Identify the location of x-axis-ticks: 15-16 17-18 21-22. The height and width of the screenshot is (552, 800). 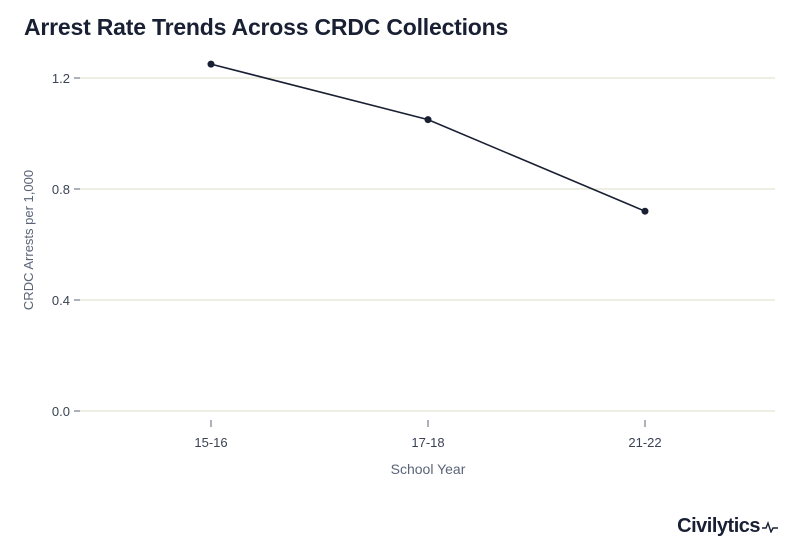
(428, 435).